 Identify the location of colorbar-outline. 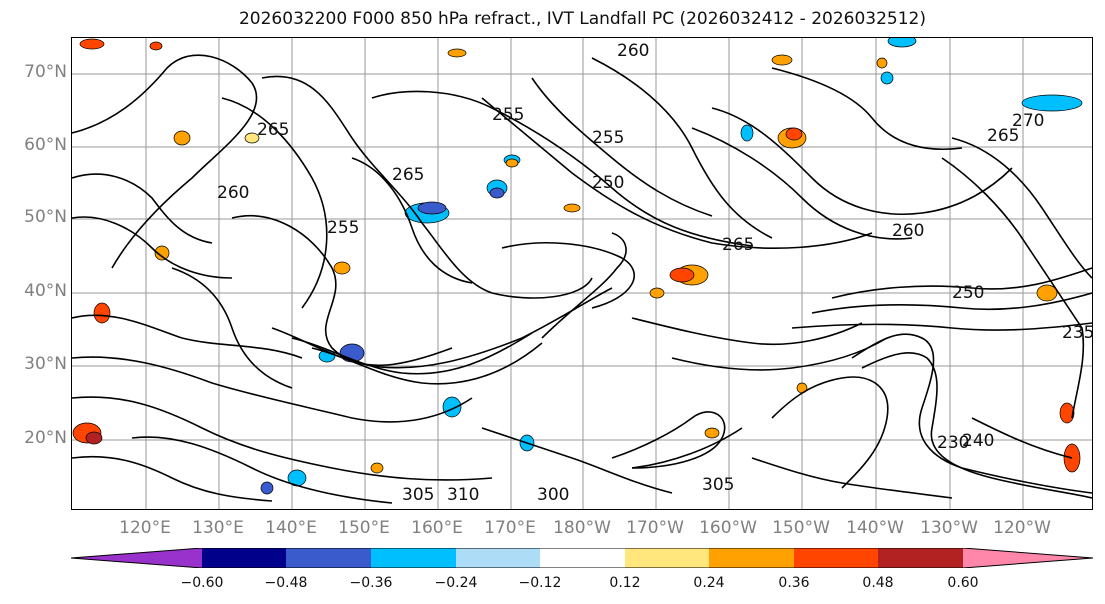
(582, 558).